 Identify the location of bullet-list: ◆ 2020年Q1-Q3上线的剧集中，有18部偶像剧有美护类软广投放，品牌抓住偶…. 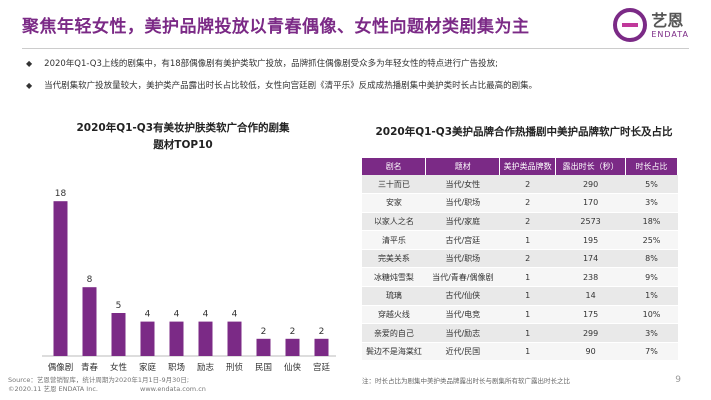
(356, 80).